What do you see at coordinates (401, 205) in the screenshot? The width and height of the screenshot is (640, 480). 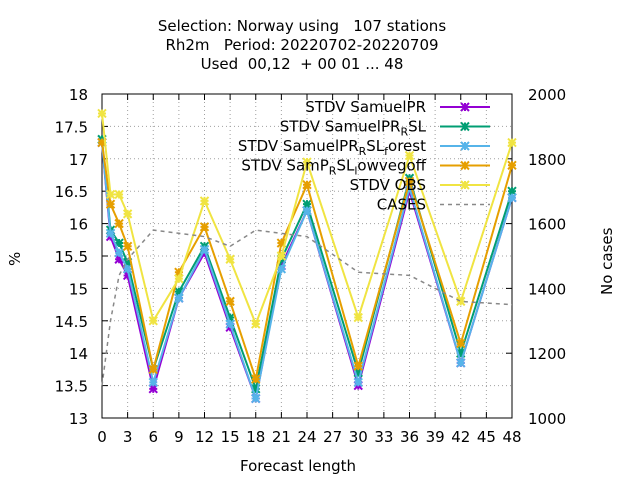 I see `legend-label-5: CASES` at bounding box center [401, 205].